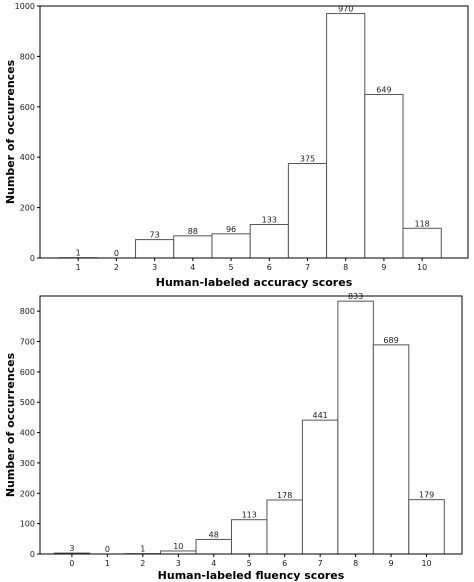  I want to click on y-tick-label-300: 300, so click(27, 463).